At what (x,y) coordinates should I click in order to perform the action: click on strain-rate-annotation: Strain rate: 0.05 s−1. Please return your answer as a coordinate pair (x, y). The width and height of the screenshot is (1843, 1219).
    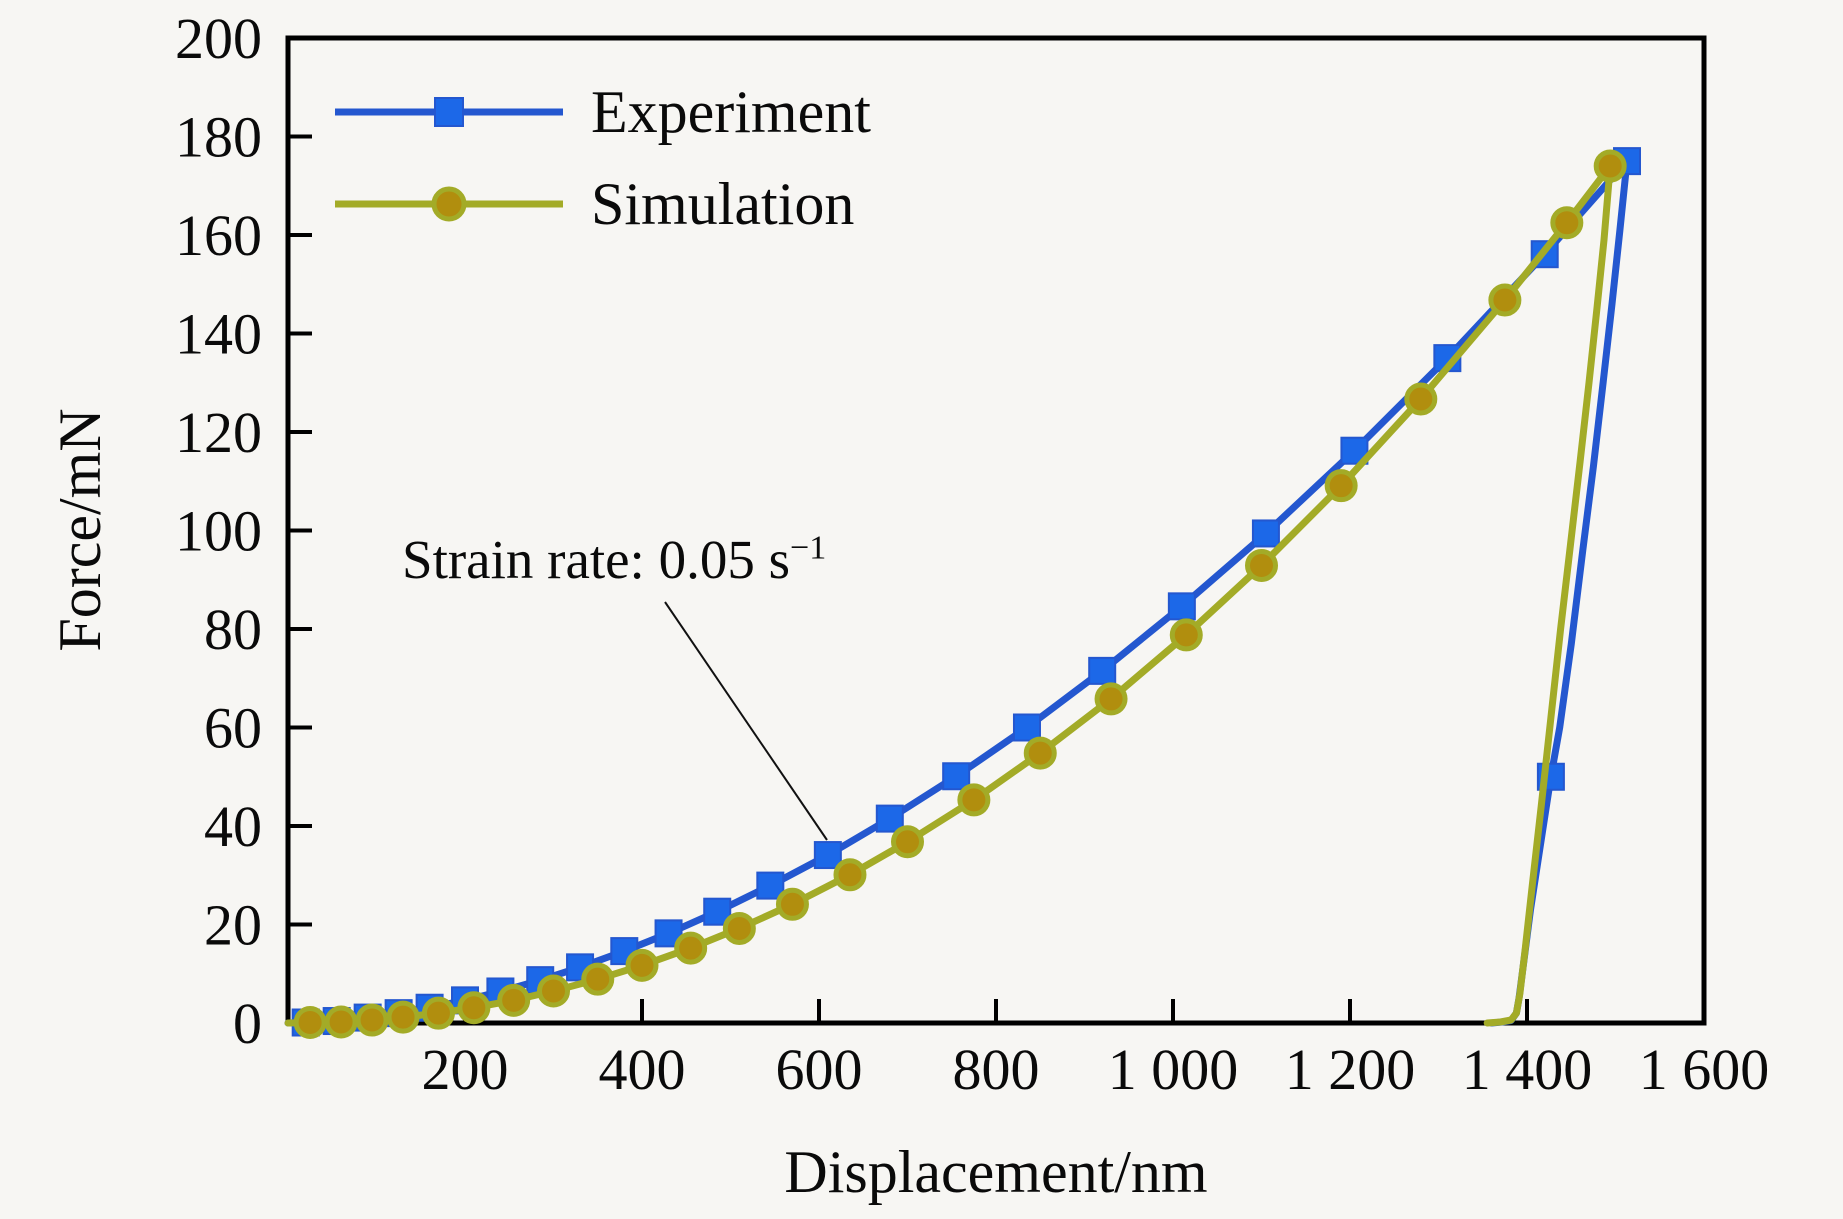
    Looking at the image, I should click on (614, 559).